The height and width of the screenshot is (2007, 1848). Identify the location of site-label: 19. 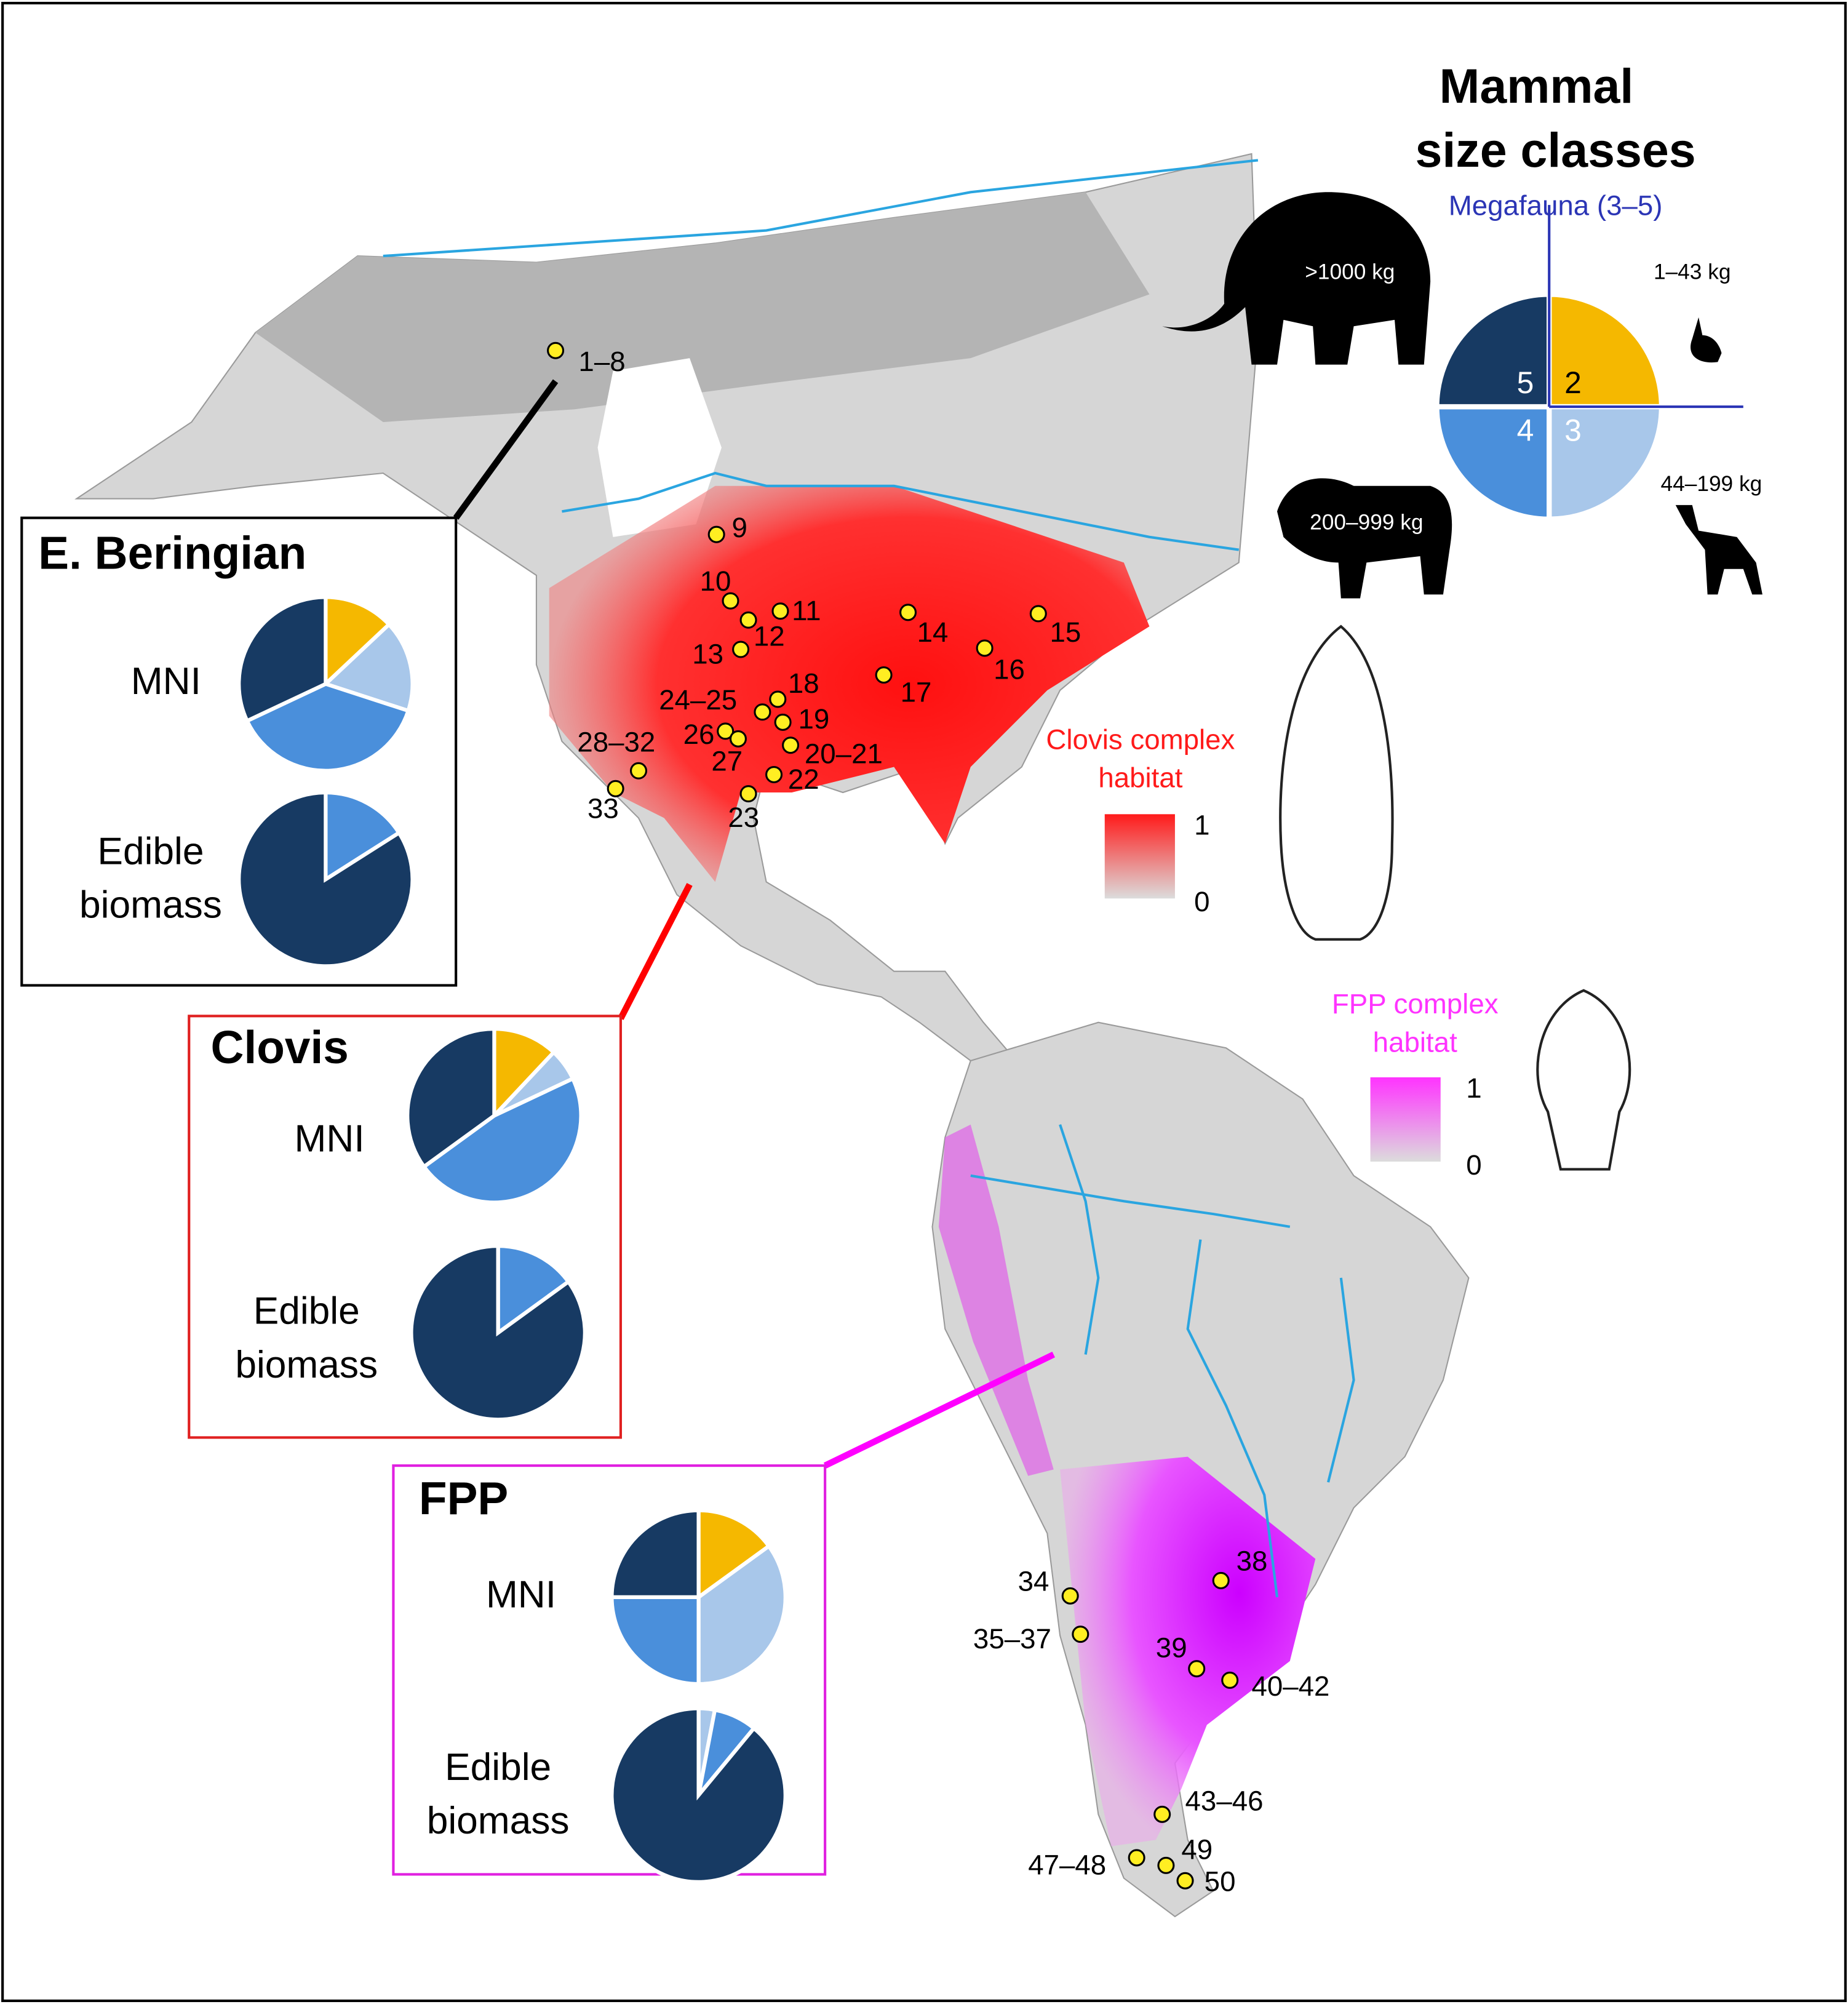
(815, 719).